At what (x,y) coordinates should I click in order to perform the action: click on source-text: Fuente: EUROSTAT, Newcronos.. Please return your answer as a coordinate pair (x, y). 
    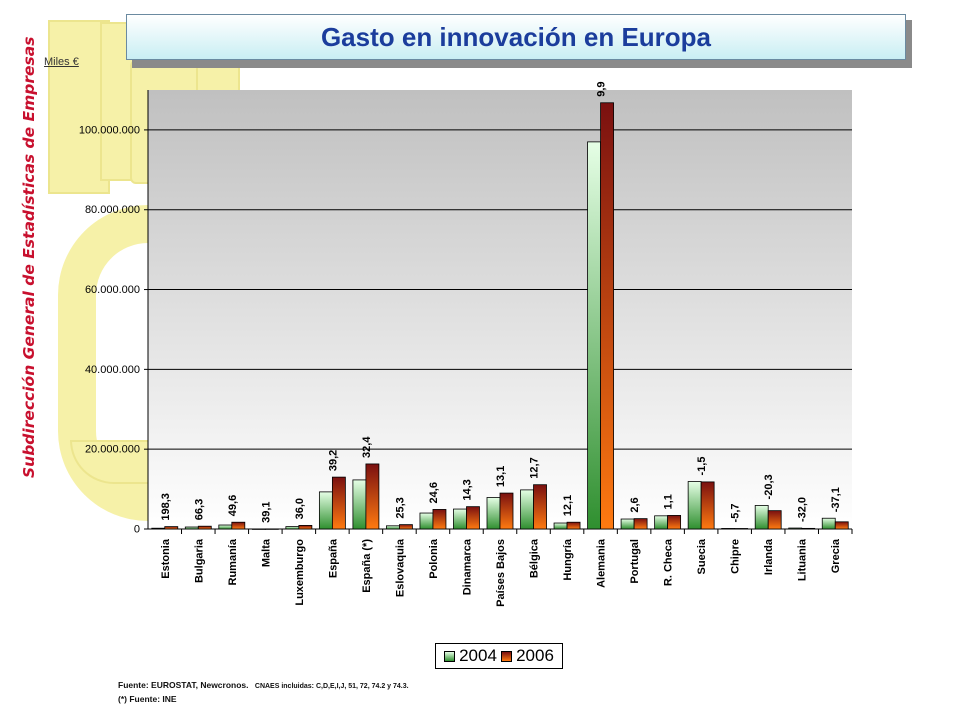
    Looking at the image, I should click on (183, 685).